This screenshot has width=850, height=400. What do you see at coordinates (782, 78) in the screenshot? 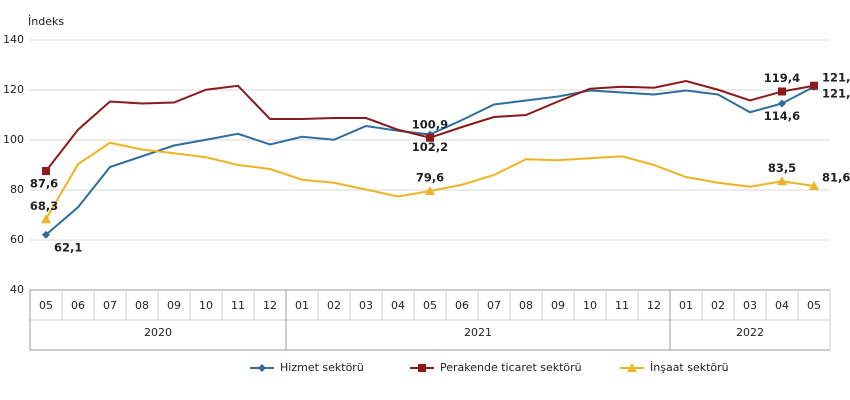
I see `value-label: 119,4` at bounding box center [782, 78].